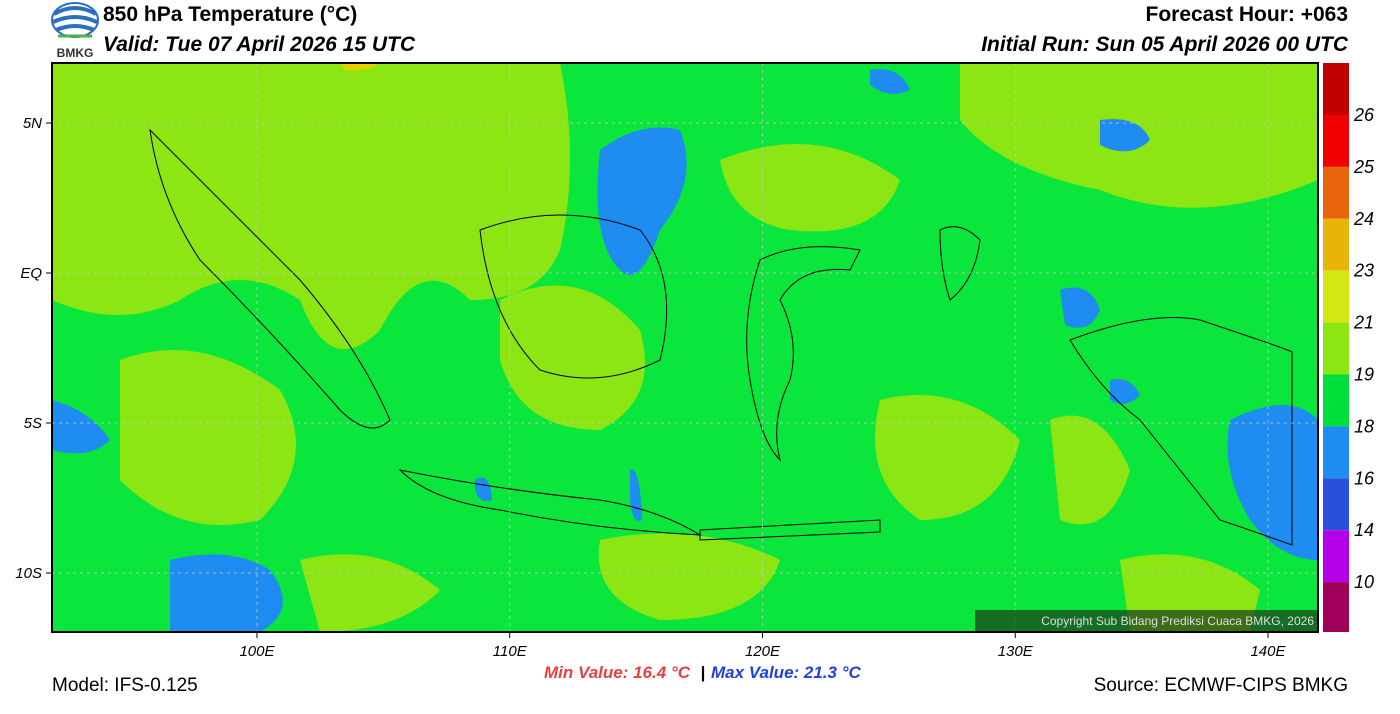 Image resolution: width=1400 pixels, height=714 pixels. What do you see at coordinates (33, 423) in the screenshot?
I see `lat-tick-label: 5S` at bounding box center [33, 423].